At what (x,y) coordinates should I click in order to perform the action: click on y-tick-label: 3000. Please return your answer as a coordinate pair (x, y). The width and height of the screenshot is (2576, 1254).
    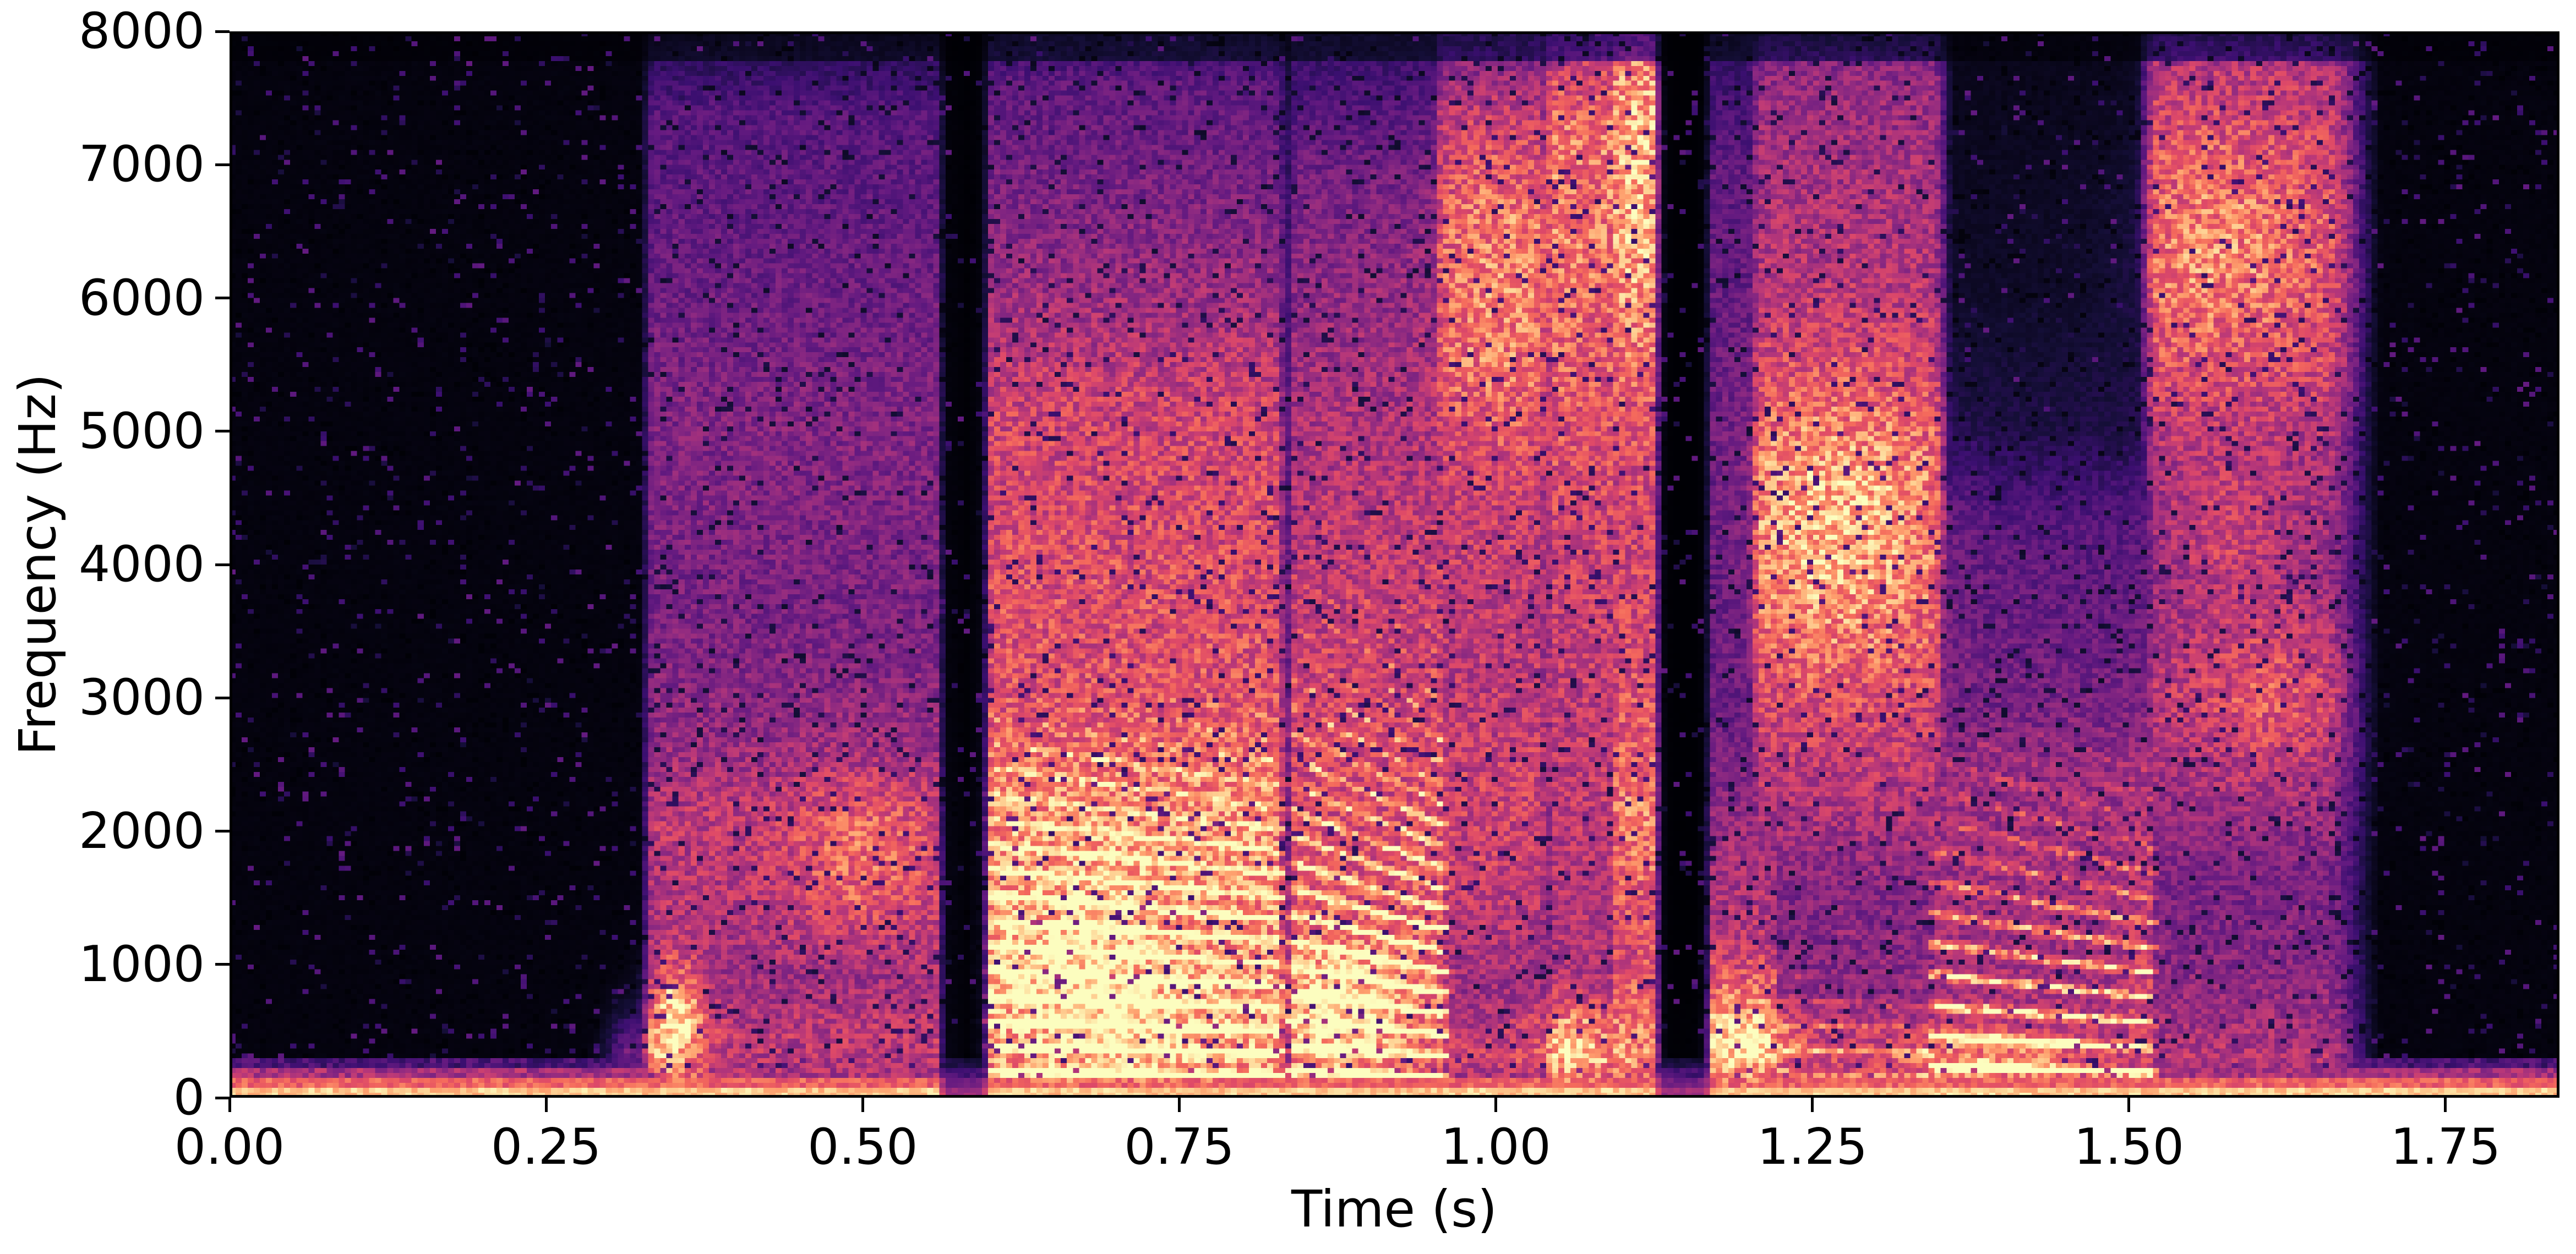
    Looking at the image, I should click on (142, 698).